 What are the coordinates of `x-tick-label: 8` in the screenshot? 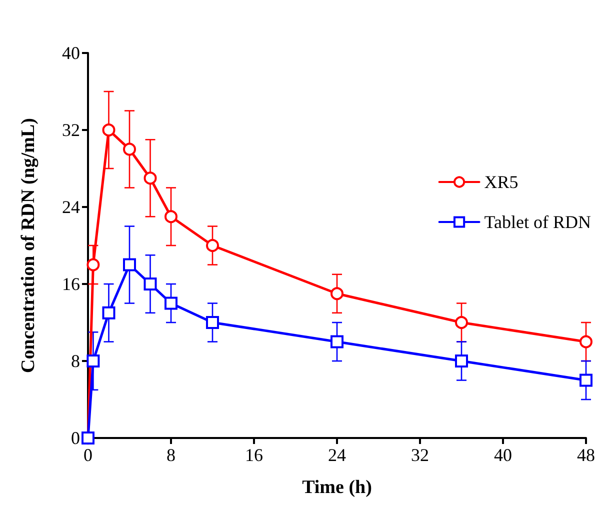 It's located at (171, 455).